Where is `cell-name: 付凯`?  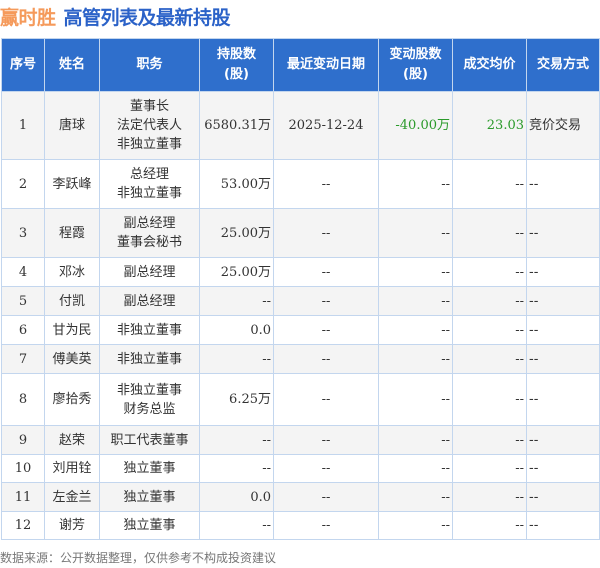
cell-name: 付凯 is located at coordinates (72, 301).